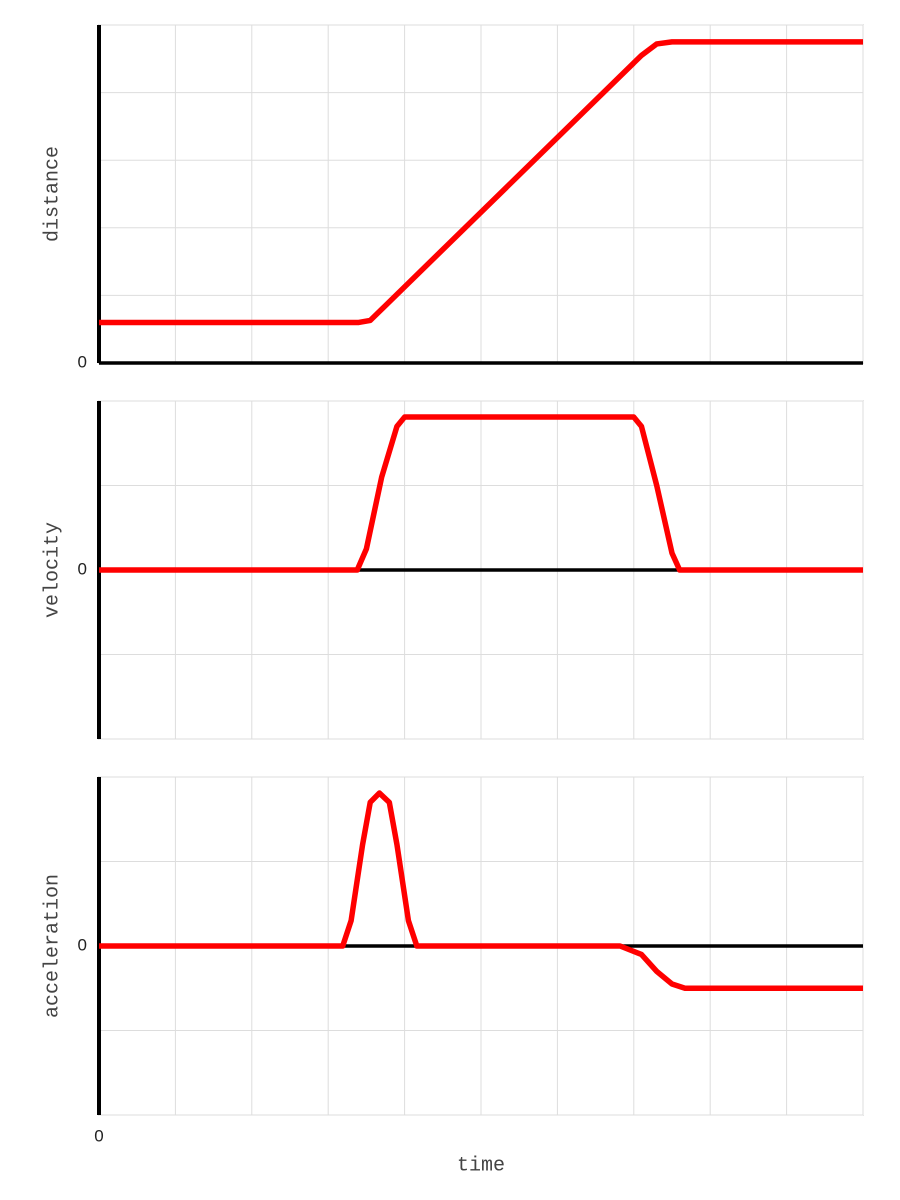 The image size is (900, 1200). I want to click on y-axis-label: velocity, so click(52, 570).